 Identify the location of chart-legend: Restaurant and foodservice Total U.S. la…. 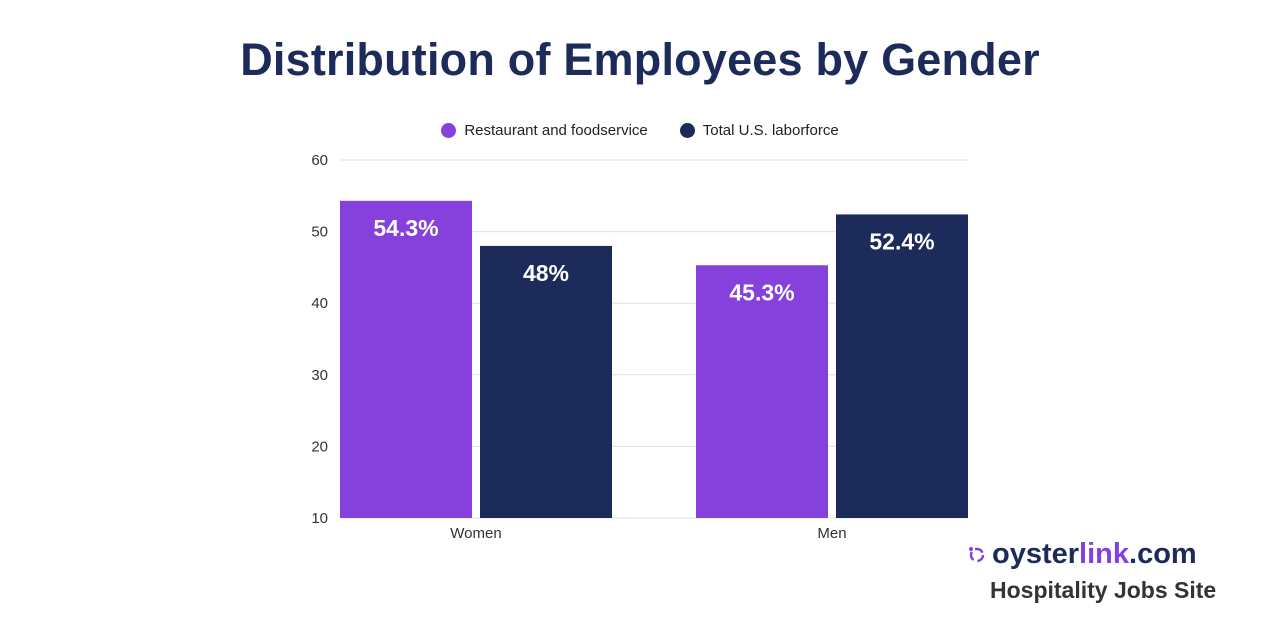
(640, 130).